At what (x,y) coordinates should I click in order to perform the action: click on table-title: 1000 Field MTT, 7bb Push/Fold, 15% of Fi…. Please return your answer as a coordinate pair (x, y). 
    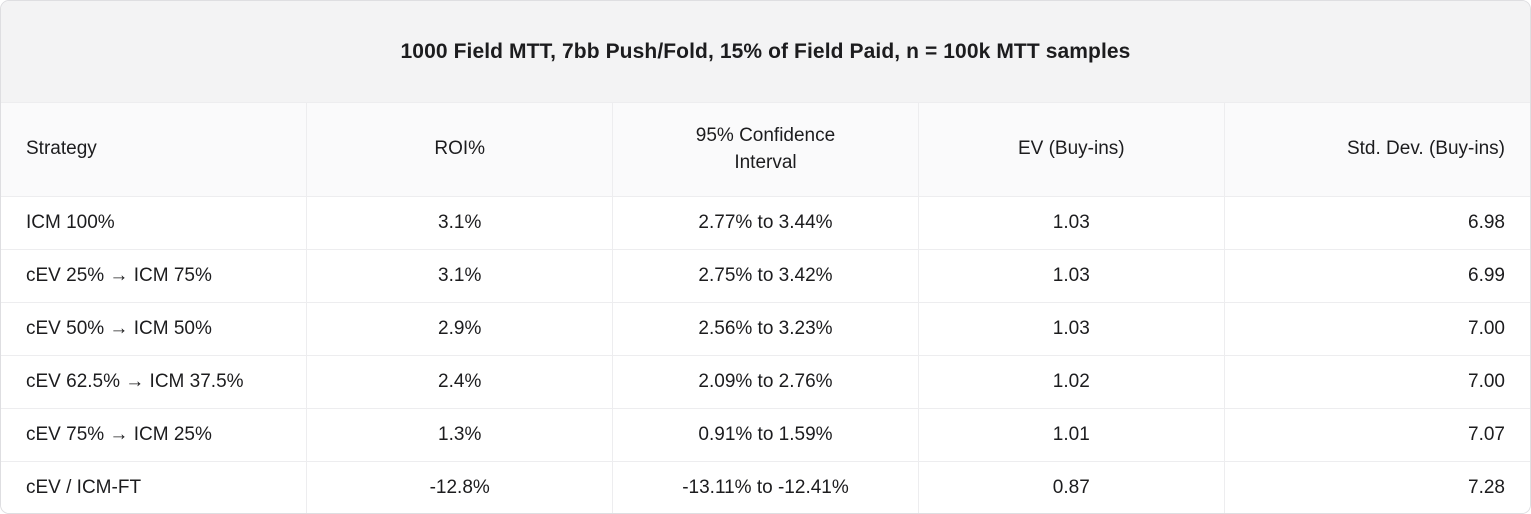
    Looking at the image, I should click on (765, 51).